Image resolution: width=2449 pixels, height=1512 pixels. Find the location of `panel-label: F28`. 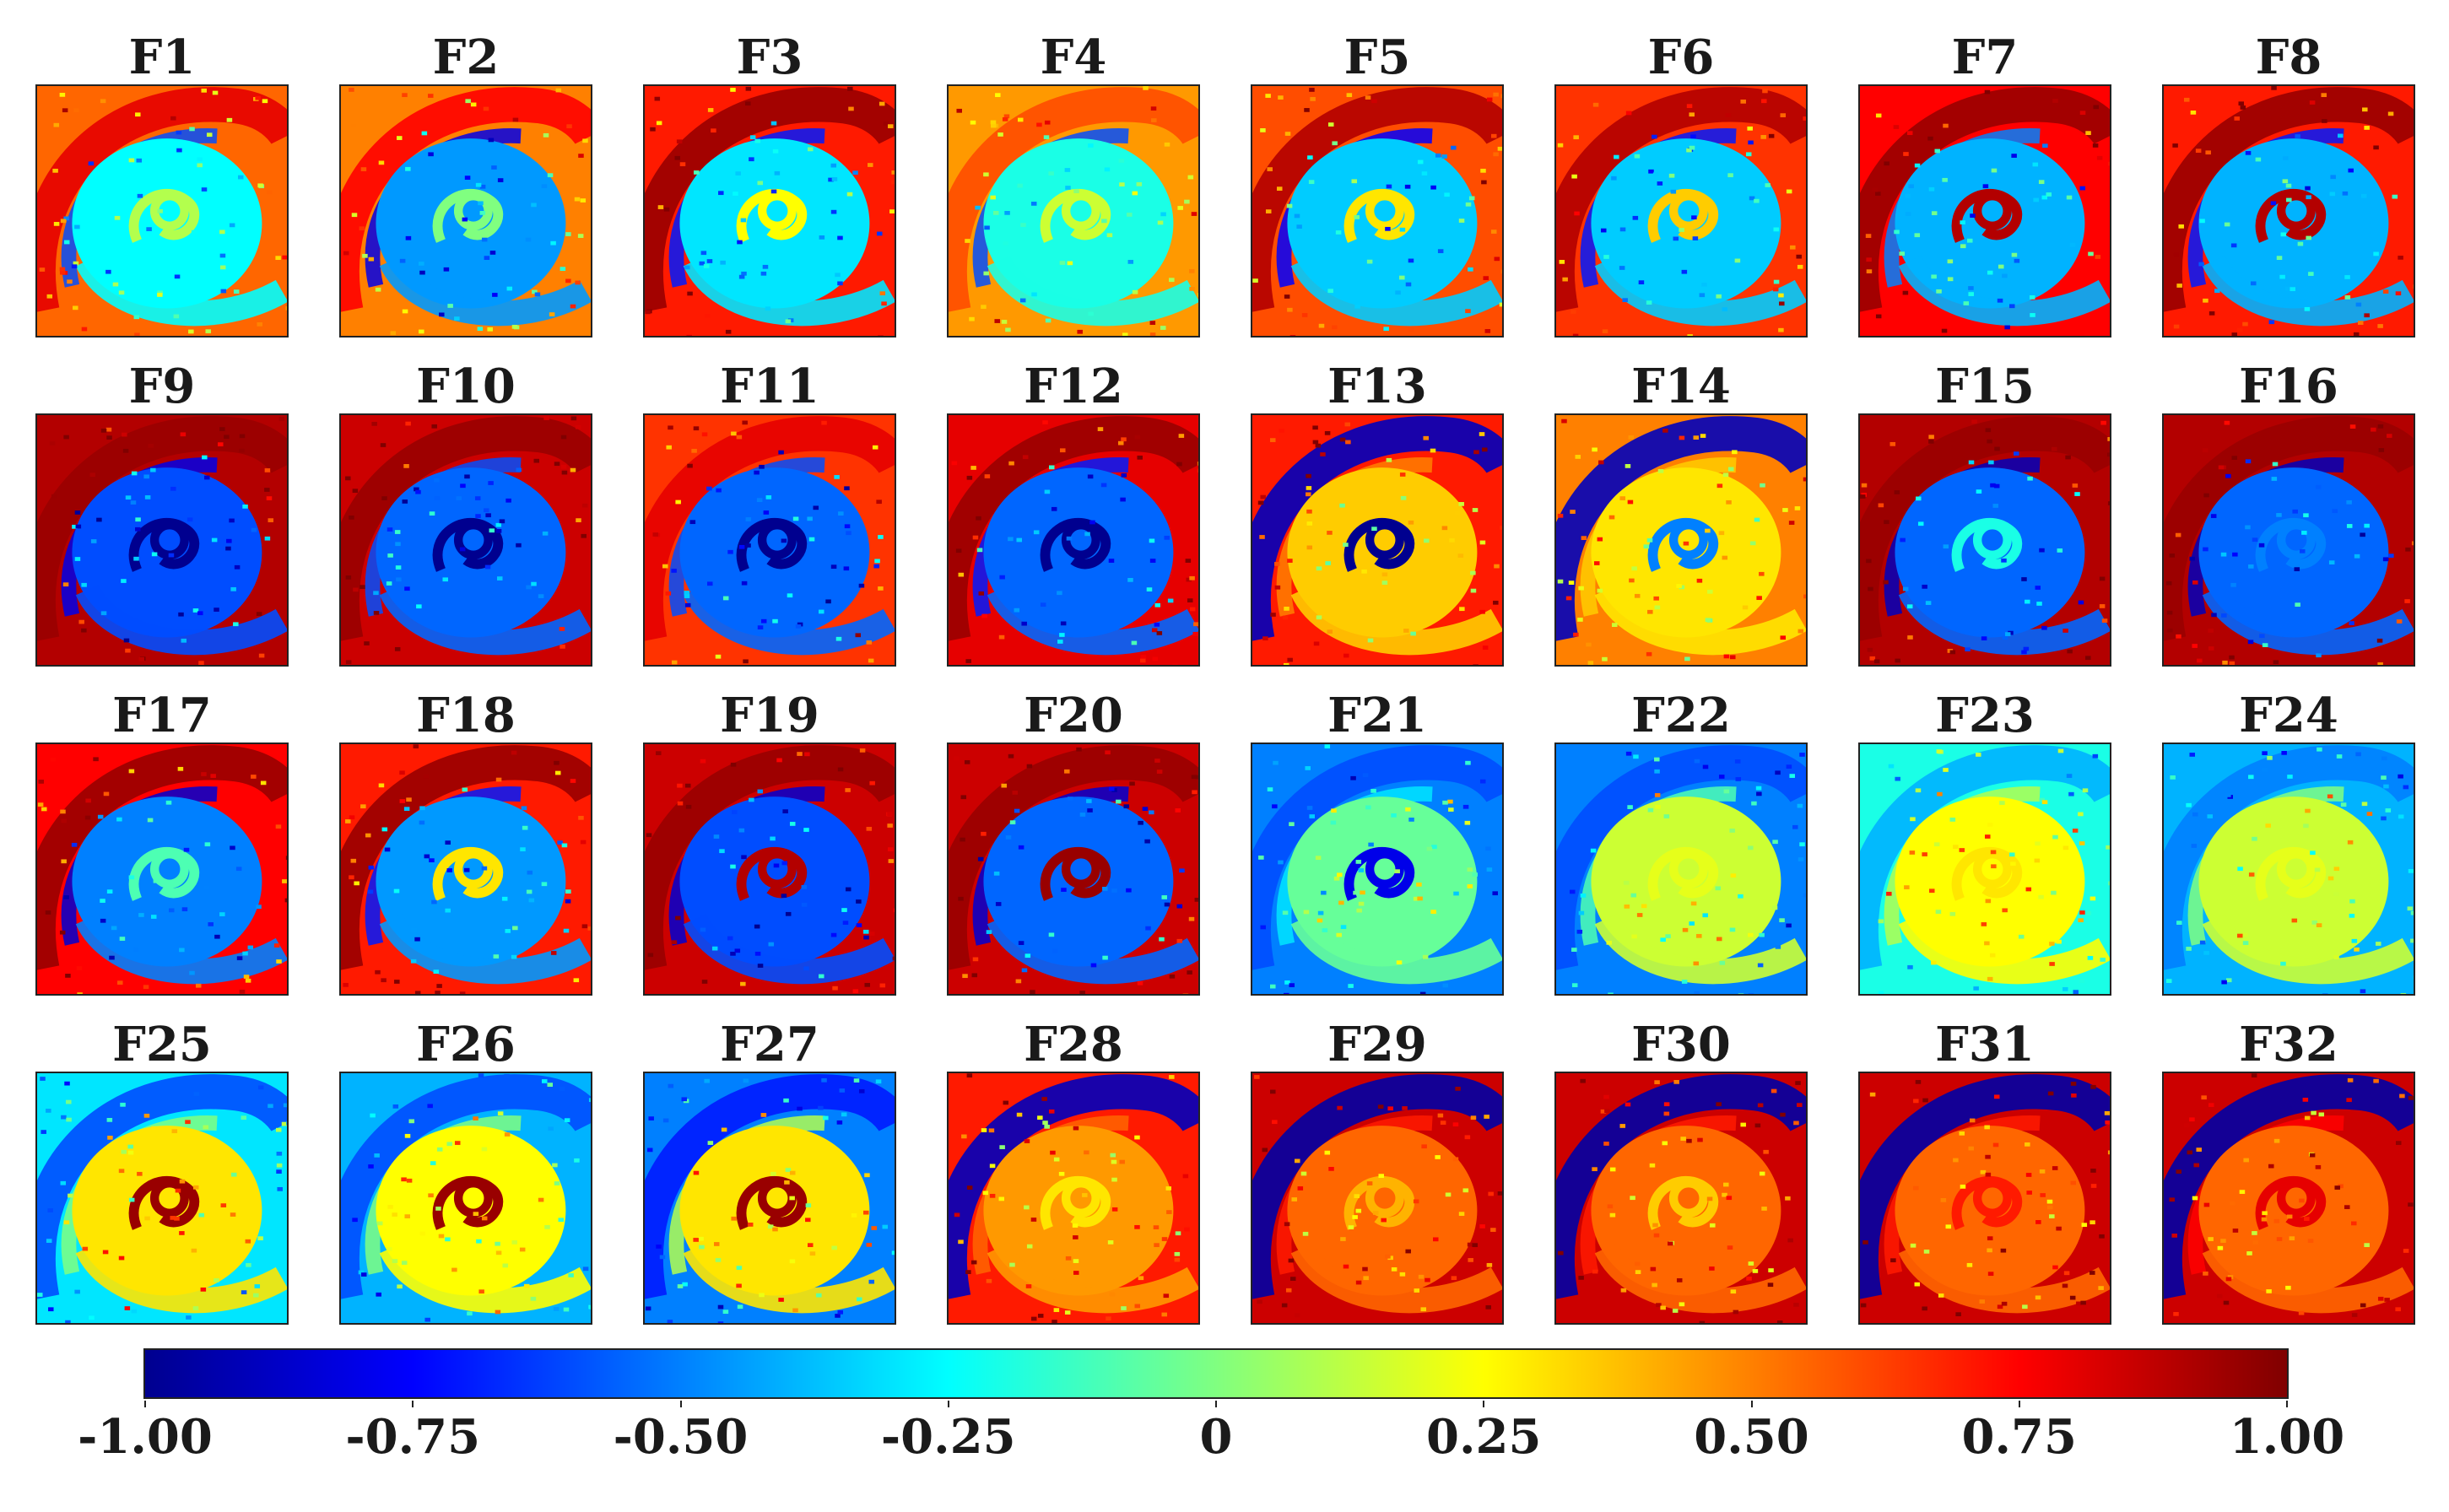

panel-label: F28 is located at coordinates (1073, 1044).